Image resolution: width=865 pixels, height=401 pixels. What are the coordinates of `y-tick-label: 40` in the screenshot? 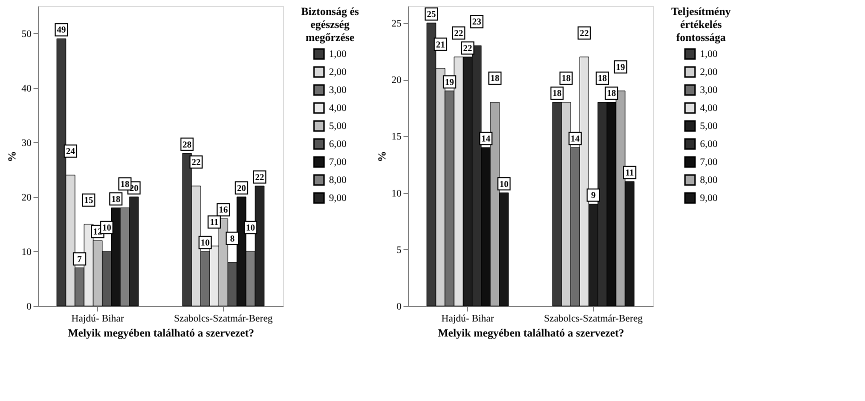 It's located at (27, 88).